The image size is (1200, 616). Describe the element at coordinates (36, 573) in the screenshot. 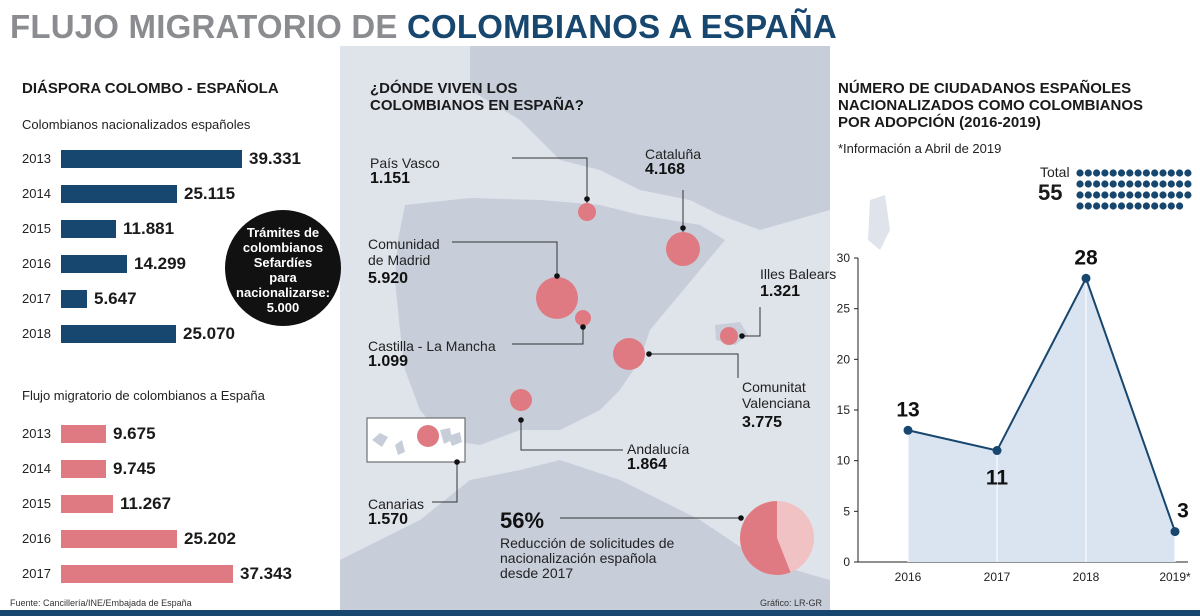

I see `bar-year-label: 2017` at that location.